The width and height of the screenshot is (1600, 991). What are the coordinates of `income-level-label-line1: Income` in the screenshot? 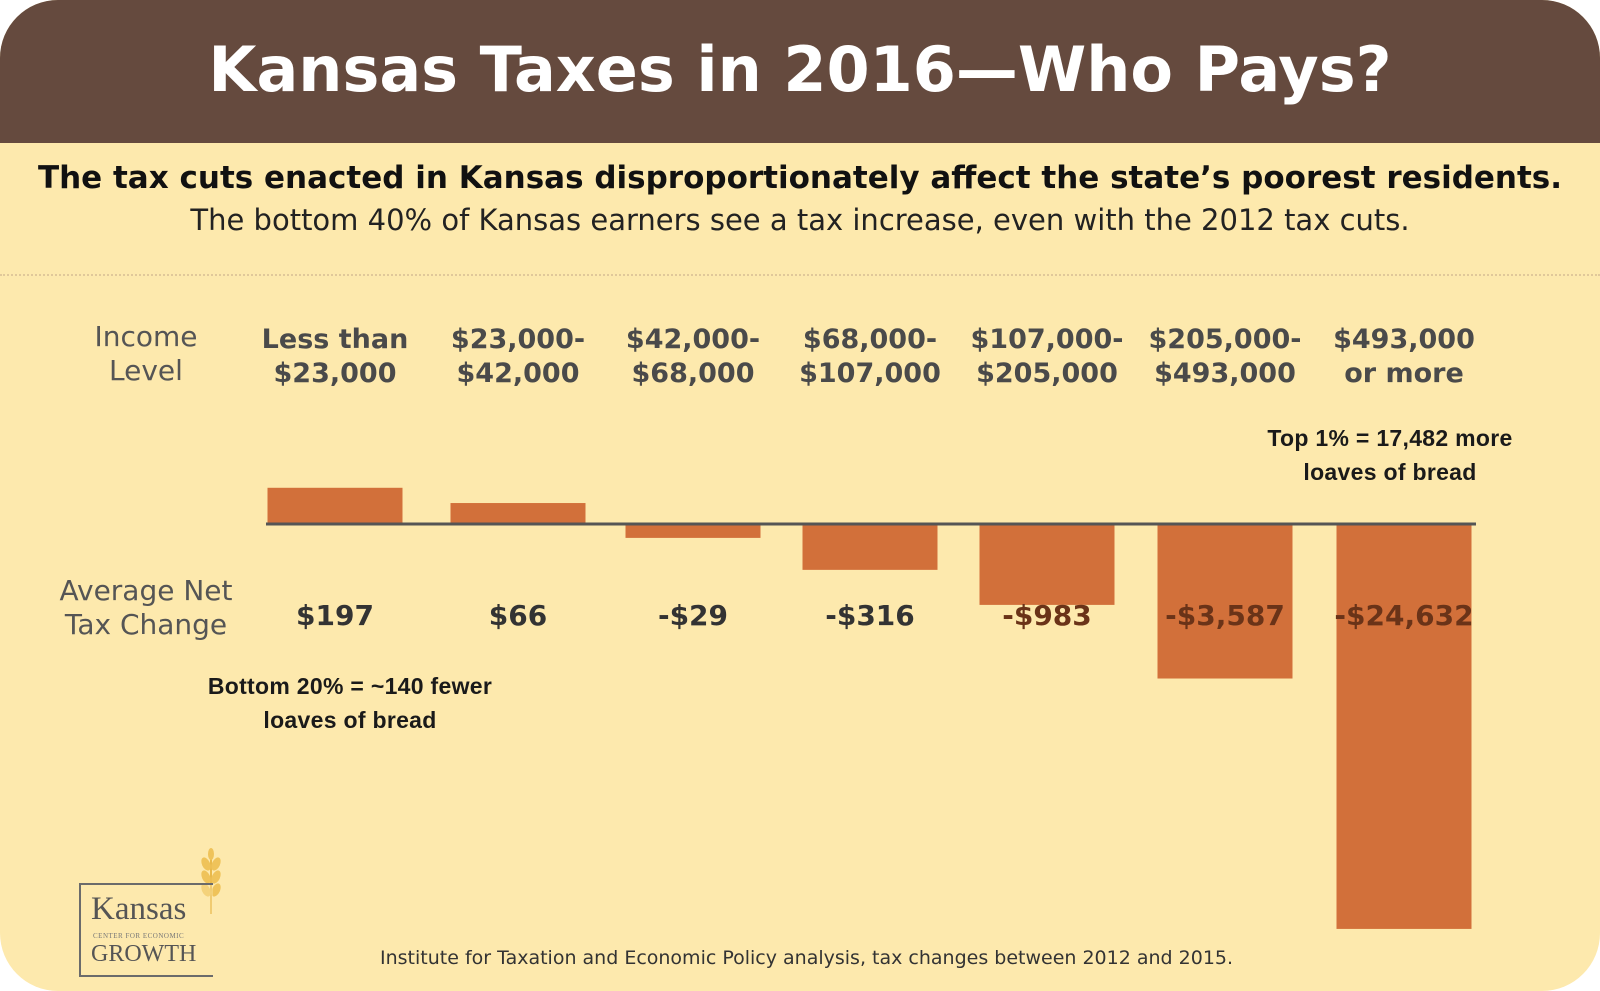 It's located at (146, 336).